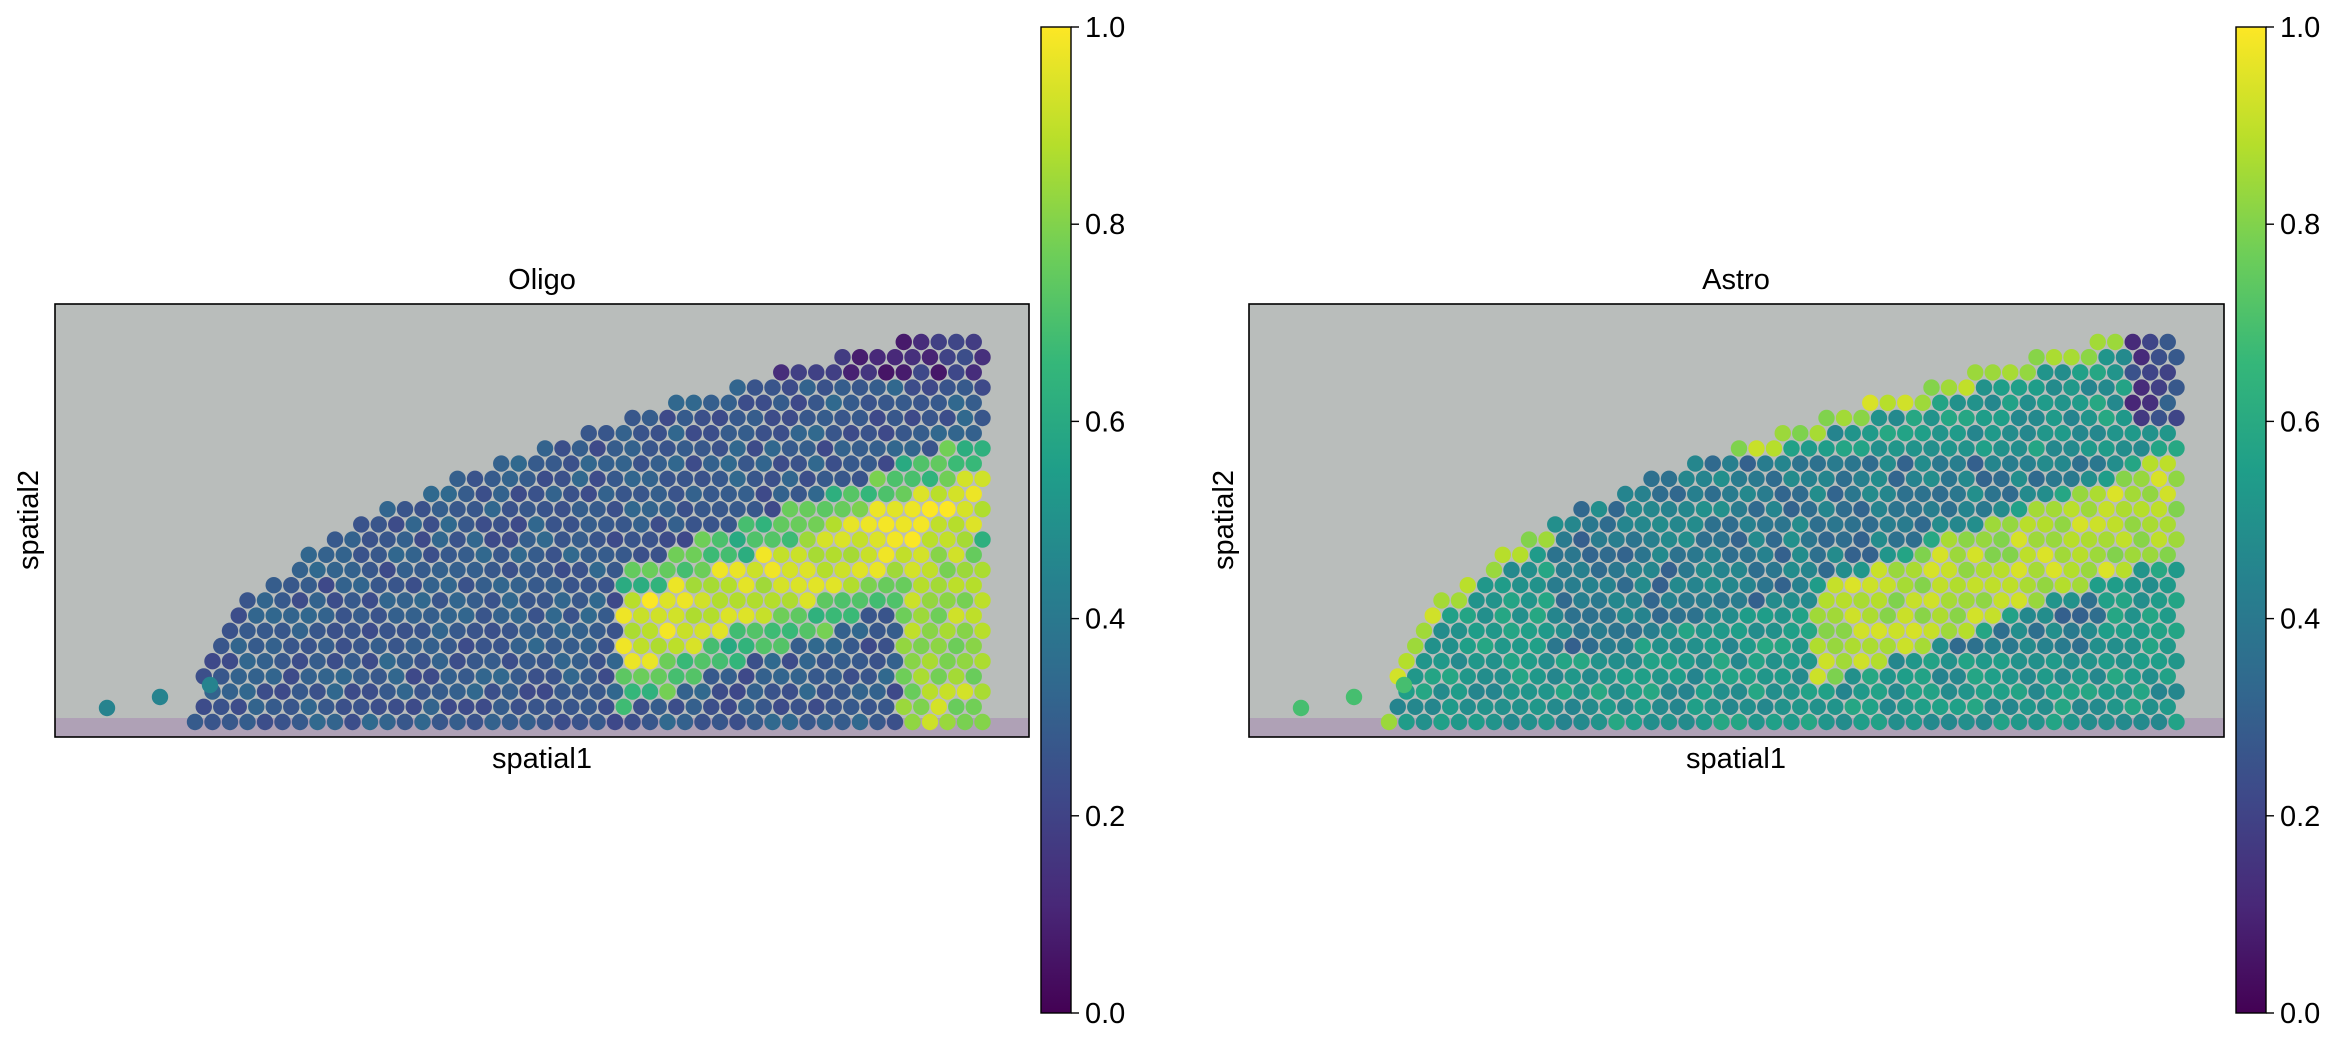 This screenshot has width=2342, height=1046. What do you see at coordinates (1736, 759) in the screenshot?
I see `x-axis-label: spatial1` at bounding box center [1736, 759].